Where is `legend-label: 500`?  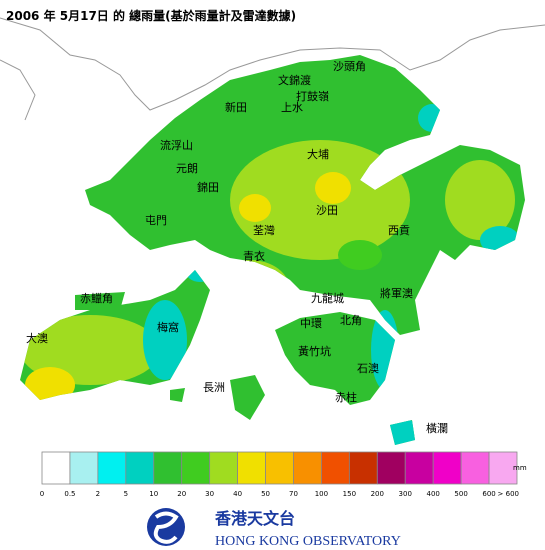 legend-label: 500 is located at coordinates (460, 494).